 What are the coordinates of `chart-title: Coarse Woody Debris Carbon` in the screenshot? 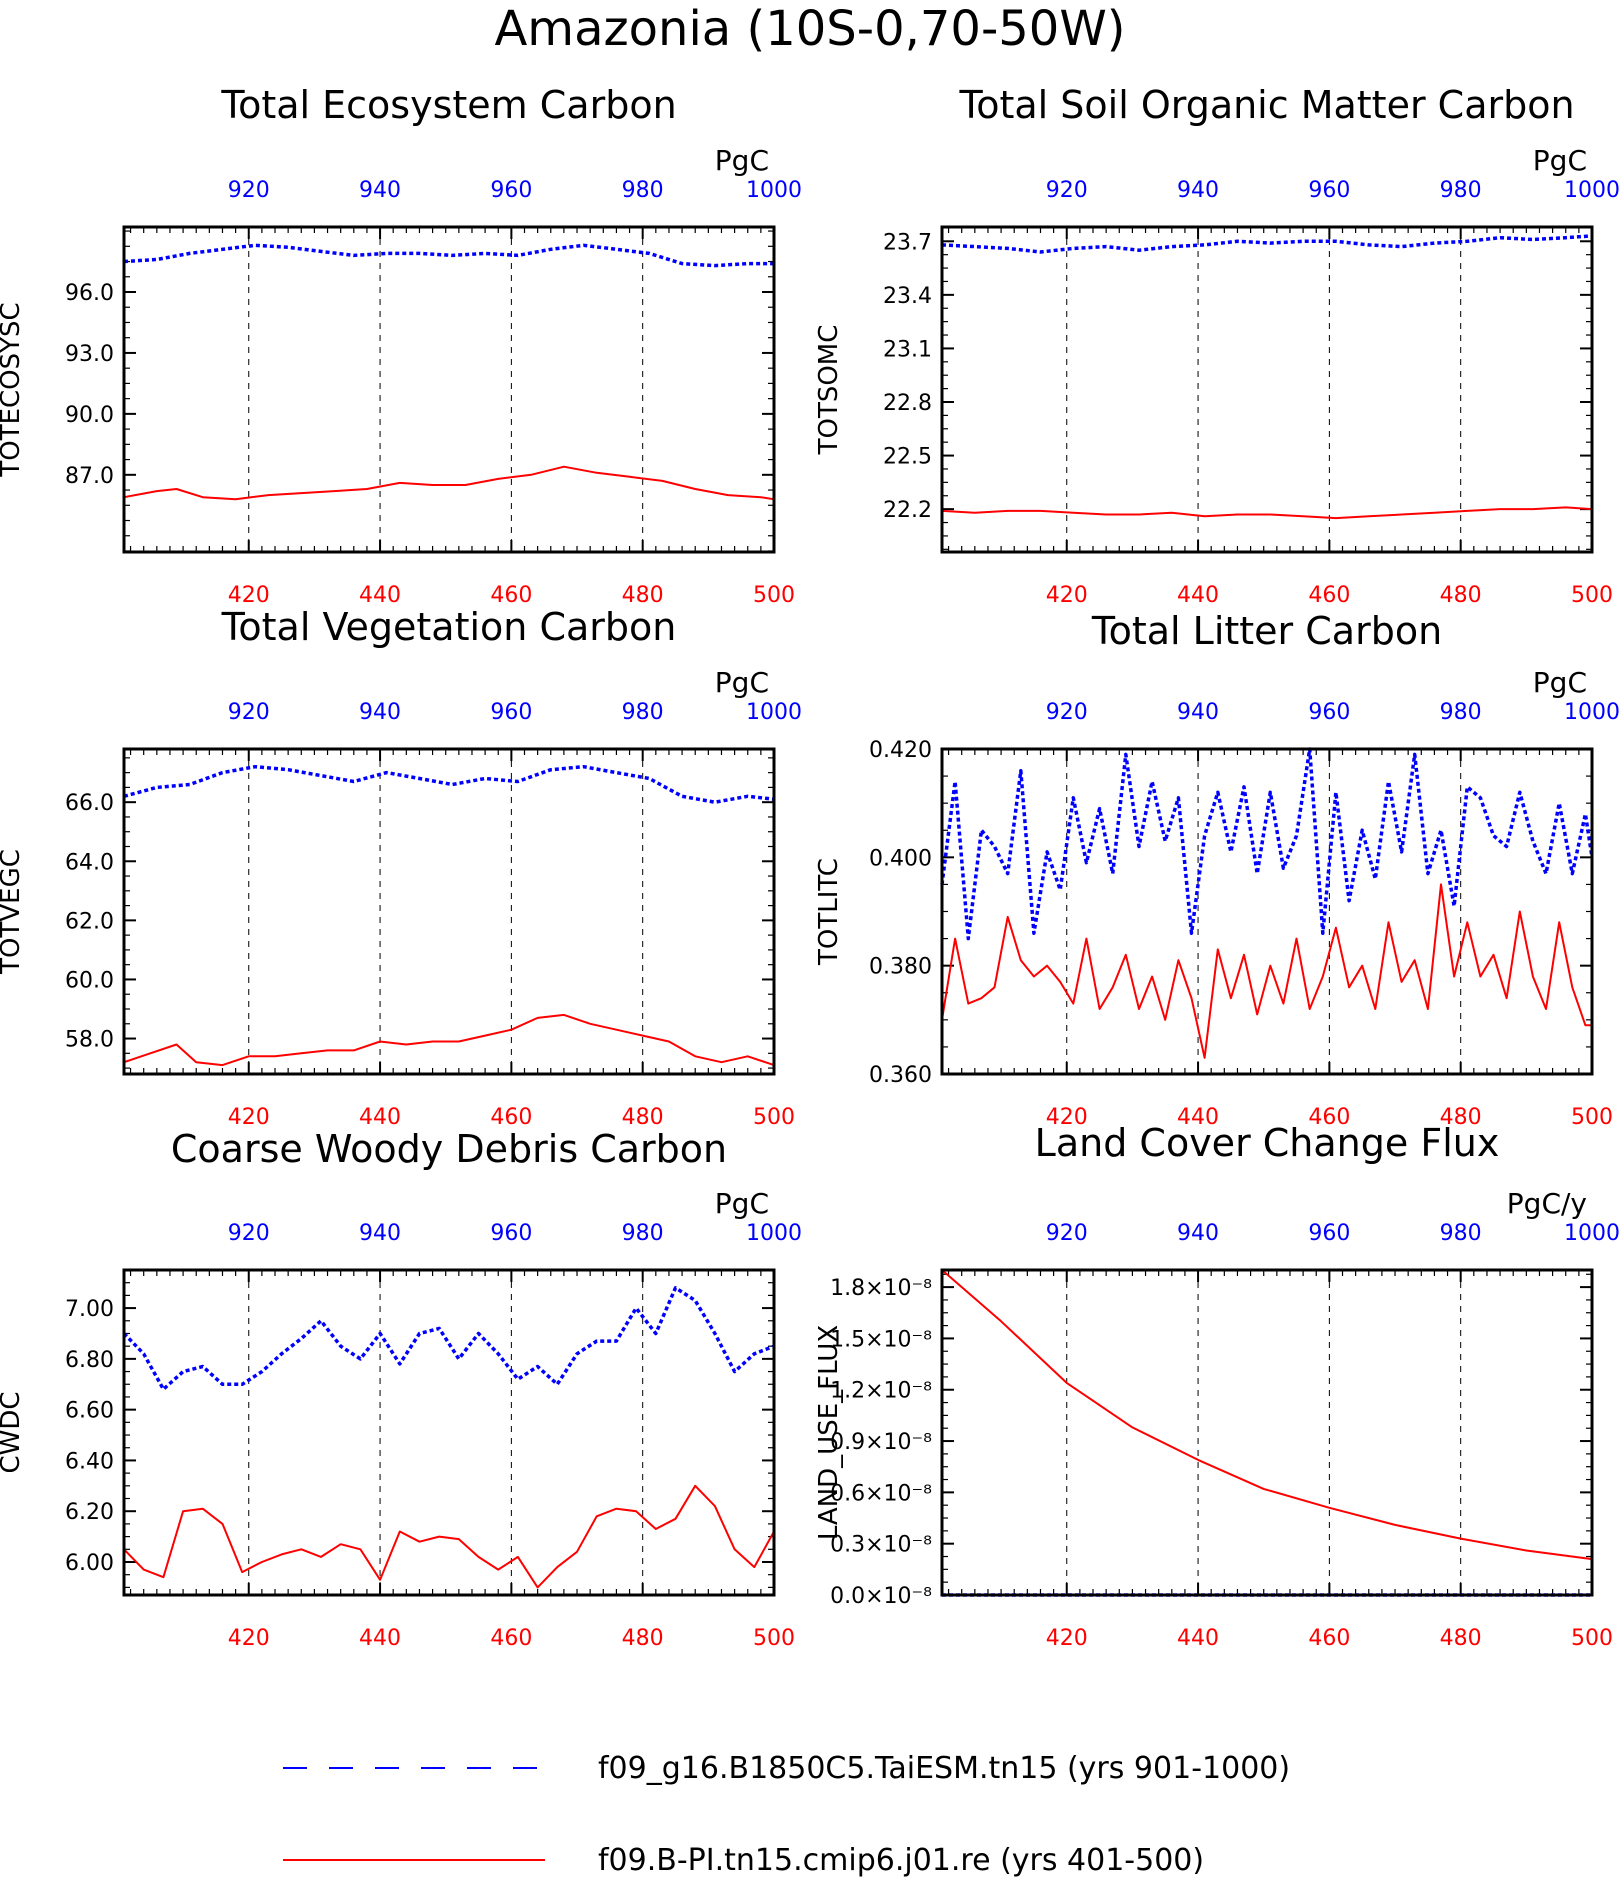 It's located at (449, 1149).